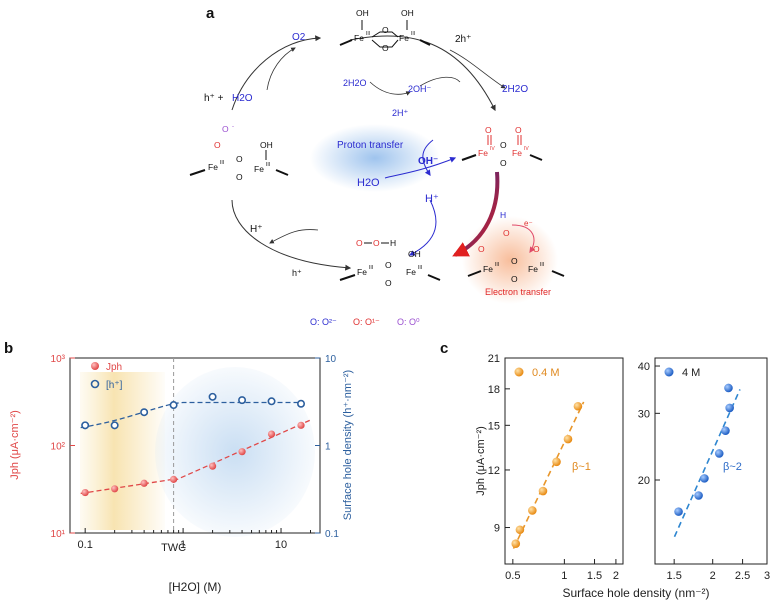  What do you see at coordinates (242, 98) in the screenshot?
I see `label-h2o-left: H2O` at bounding box center [242, 98].